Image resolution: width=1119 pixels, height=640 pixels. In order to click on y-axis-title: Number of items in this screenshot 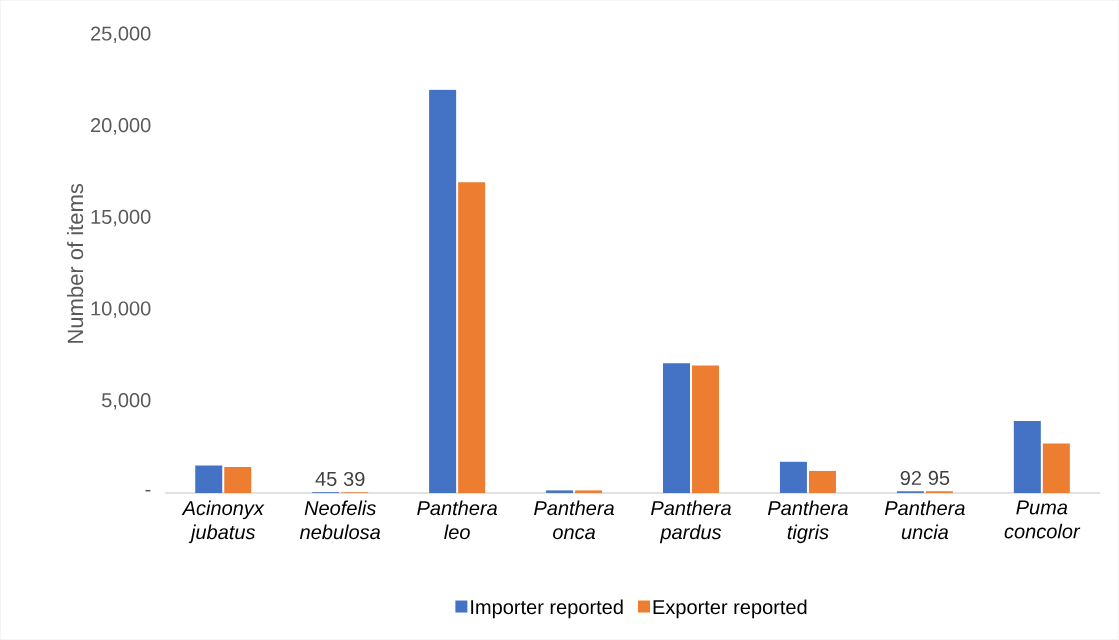, I will do `click(75, 263)`.